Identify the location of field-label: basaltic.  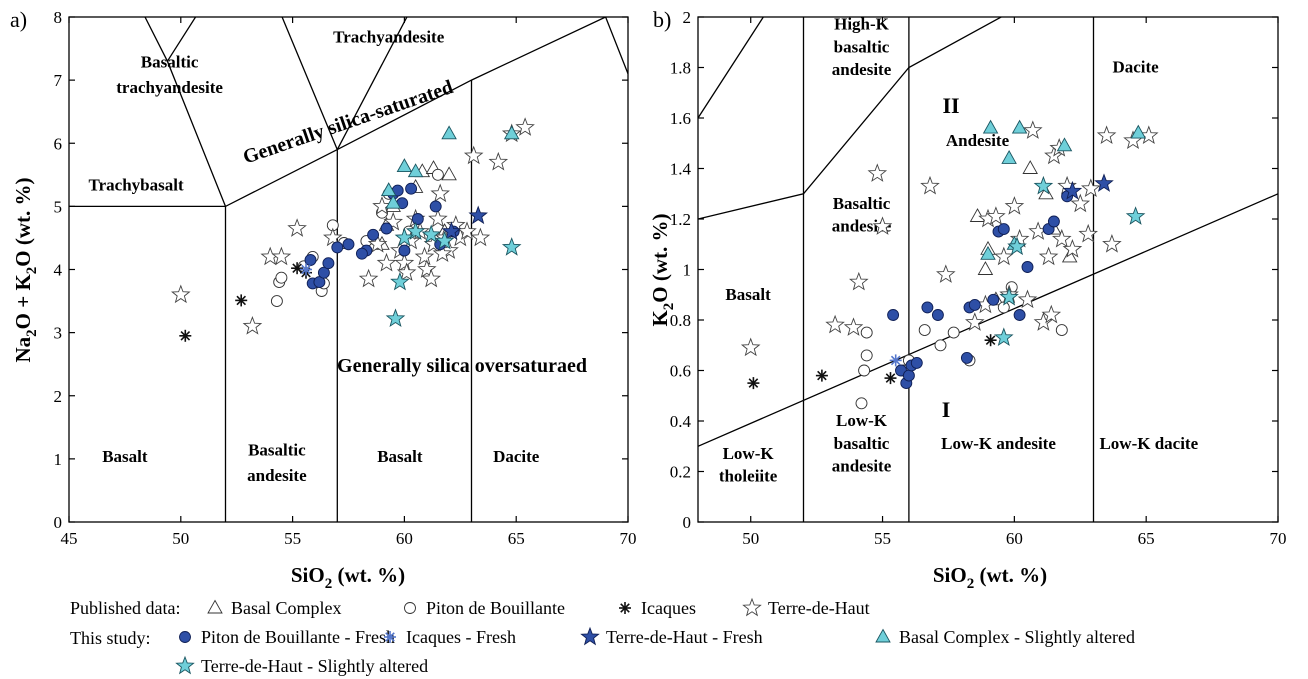
(862, 46).